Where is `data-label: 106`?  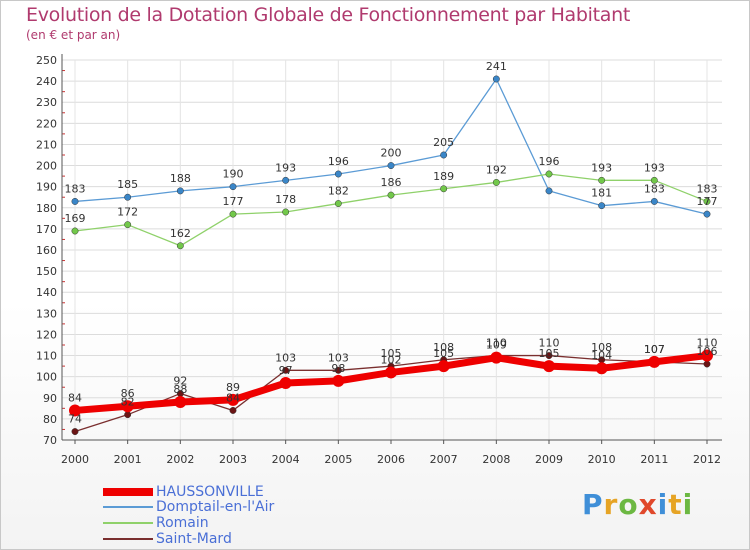
data-label: 106 is located at coordinates (707, 351).